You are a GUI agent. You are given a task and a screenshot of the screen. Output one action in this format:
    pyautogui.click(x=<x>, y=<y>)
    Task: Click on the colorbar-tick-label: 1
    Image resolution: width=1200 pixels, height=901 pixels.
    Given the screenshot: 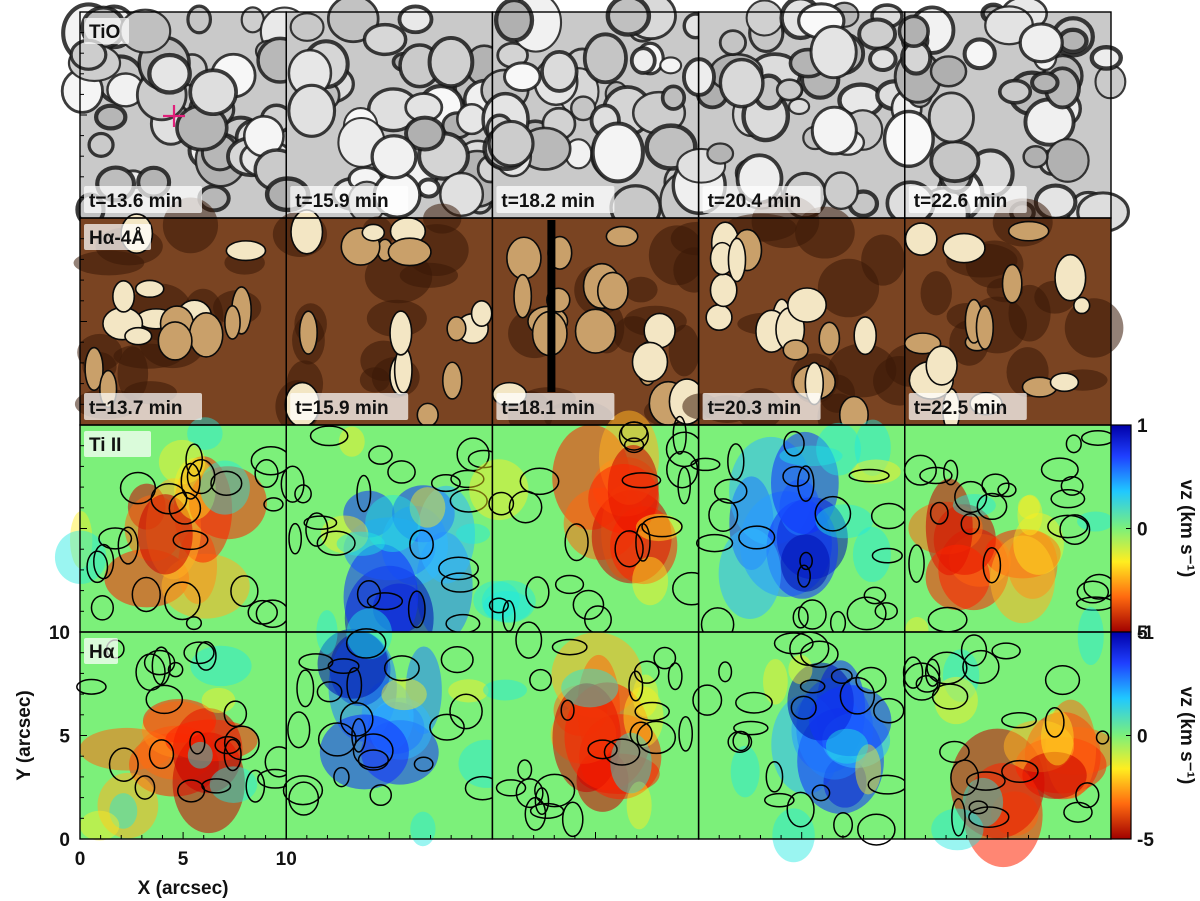 What is the action you would take?
    pyautogui.click(x=1142, y=426)
    